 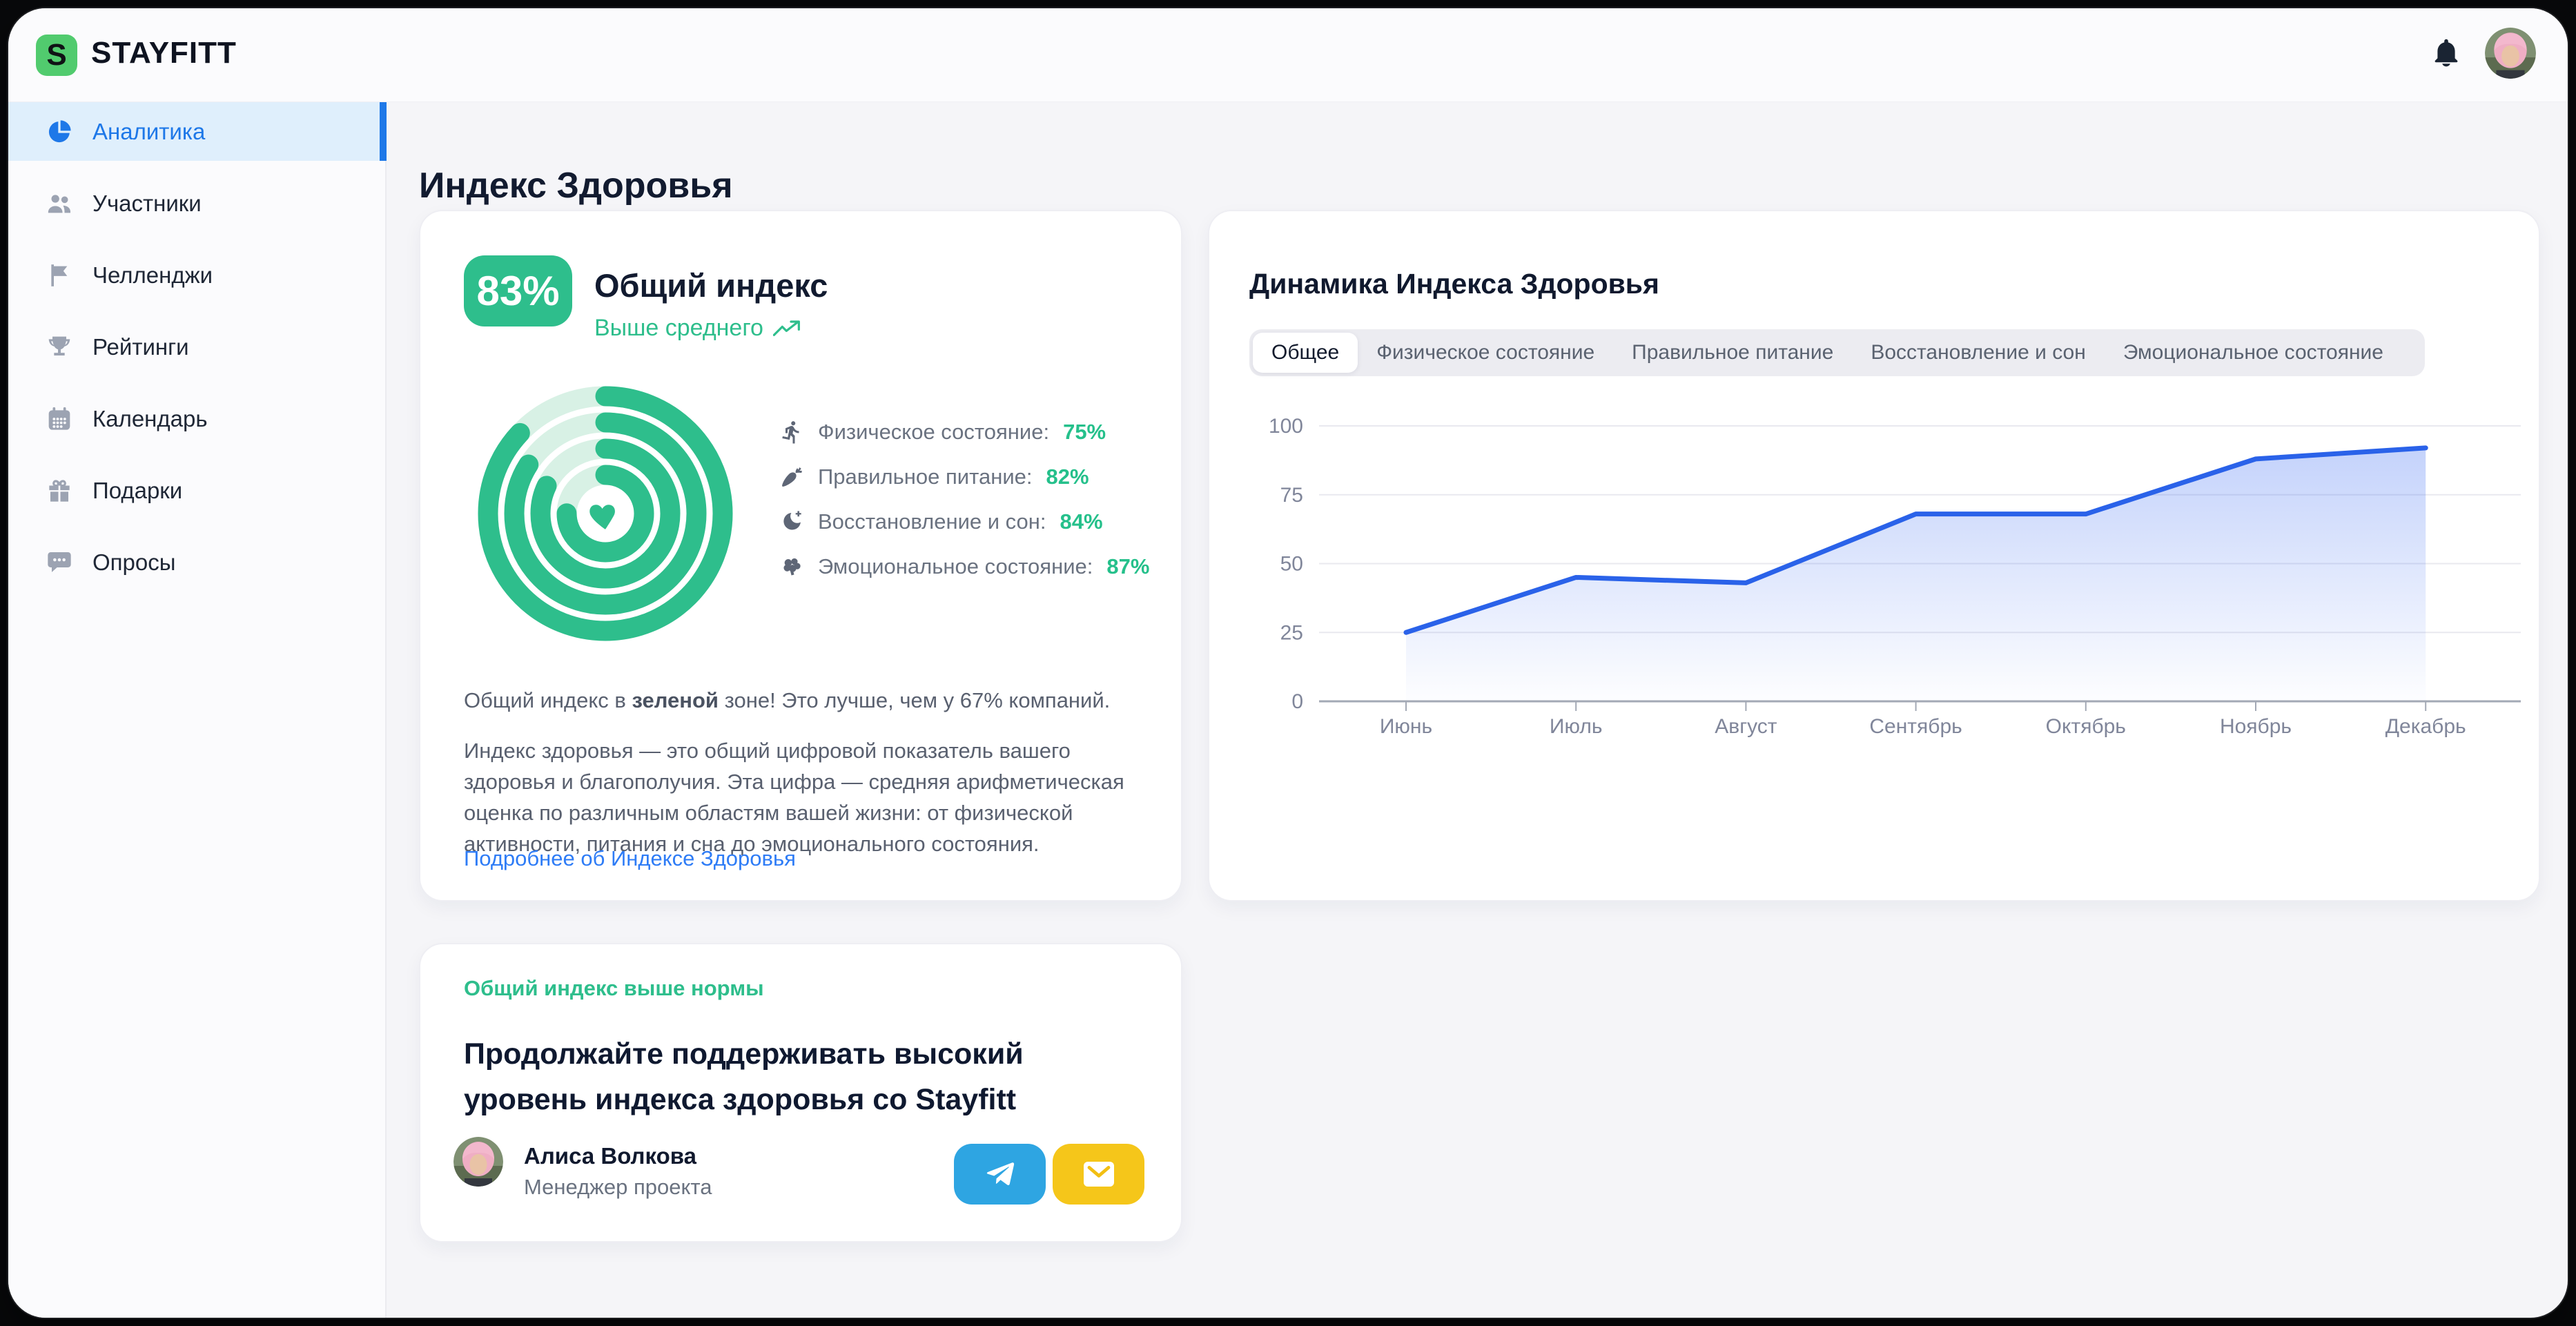 What do you see at coordinates (140, 346) in the screenshot?
I see `sidebar-item-label: Рейтинги` at bounding box center [140, 346].